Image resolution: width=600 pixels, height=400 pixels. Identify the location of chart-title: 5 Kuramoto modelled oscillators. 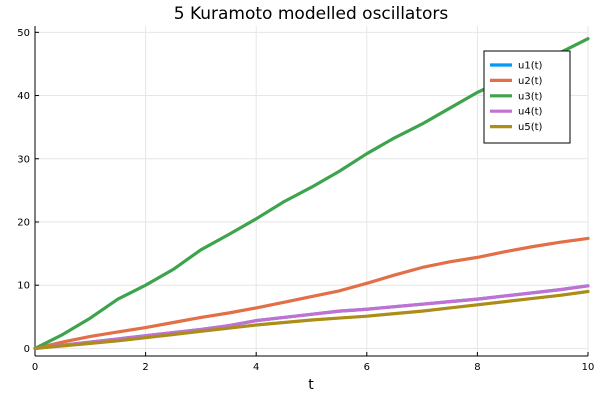
(311, 14).